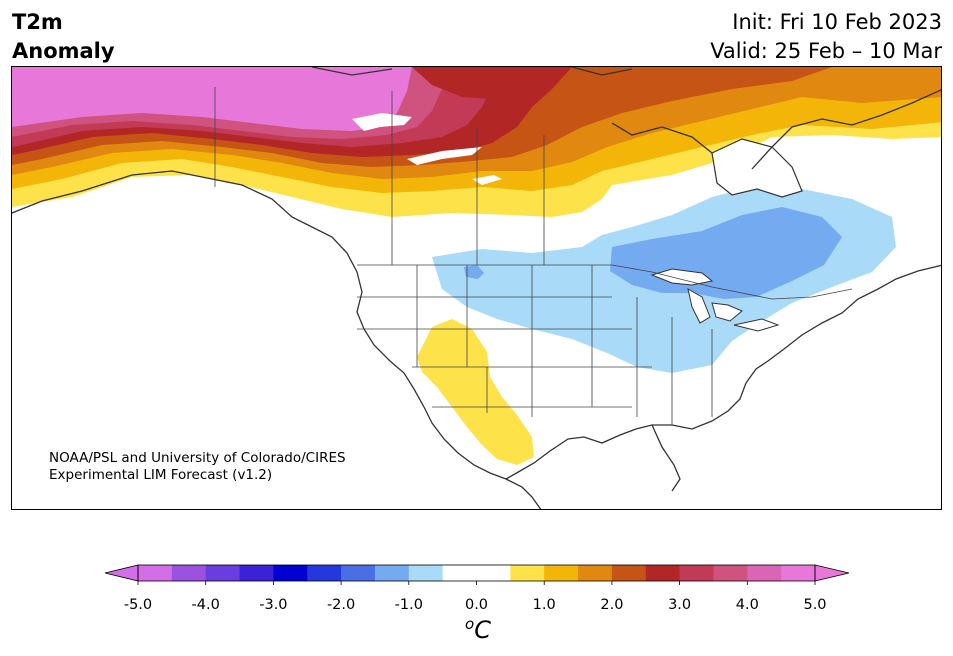  I want to click on anomaly-band-top-dark, so click(652, 77).